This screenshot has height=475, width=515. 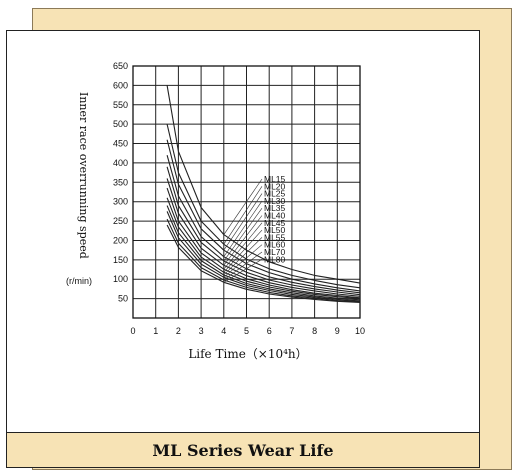 I want to click on x-tick-label: 8, so click(x=314, y=331).